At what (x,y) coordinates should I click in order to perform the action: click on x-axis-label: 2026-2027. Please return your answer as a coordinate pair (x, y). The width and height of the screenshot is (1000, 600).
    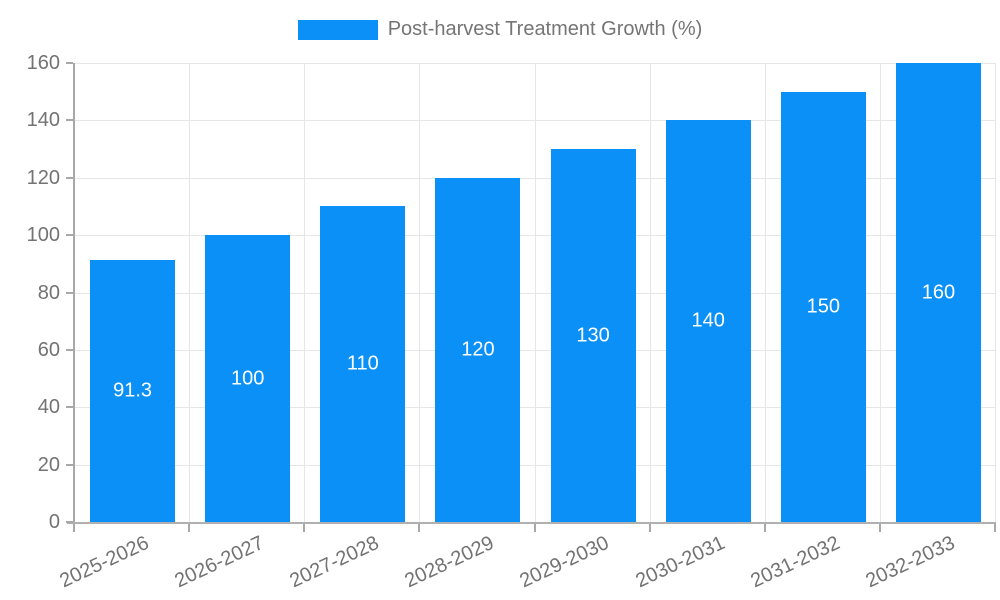
    Looking at the image, I should click on (219, 562).